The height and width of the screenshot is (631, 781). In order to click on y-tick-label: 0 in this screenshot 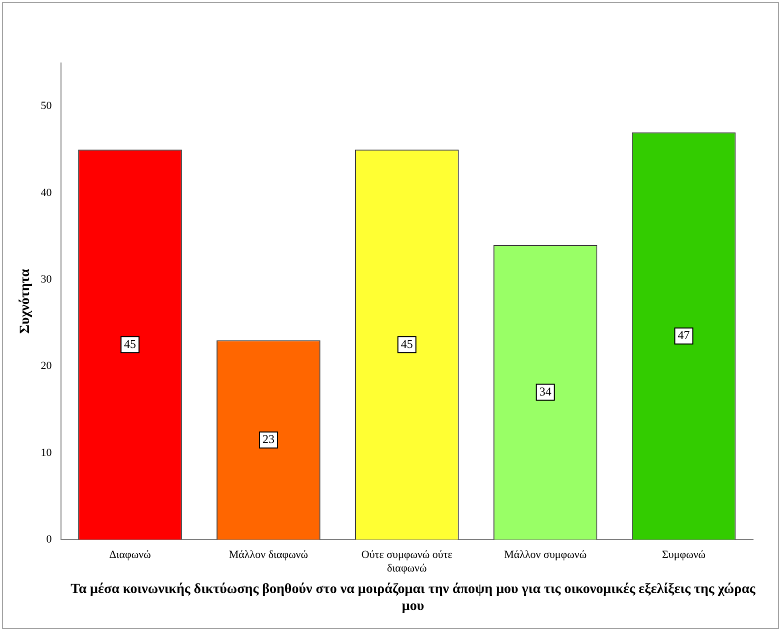, I will do `click(49, 539)`.